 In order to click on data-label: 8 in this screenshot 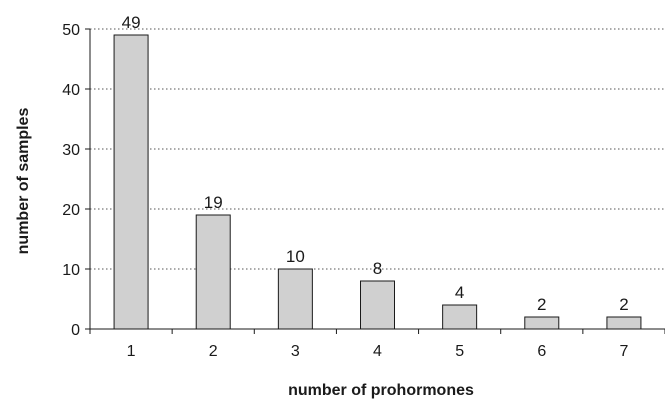, I will do `click(377, 268)`.